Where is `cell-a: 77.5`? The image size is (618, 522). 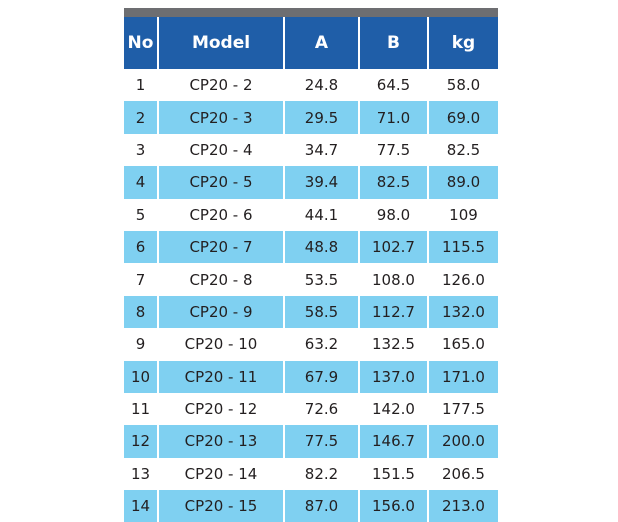
cell-a: 77.5 is located at coordinates (322, 441).